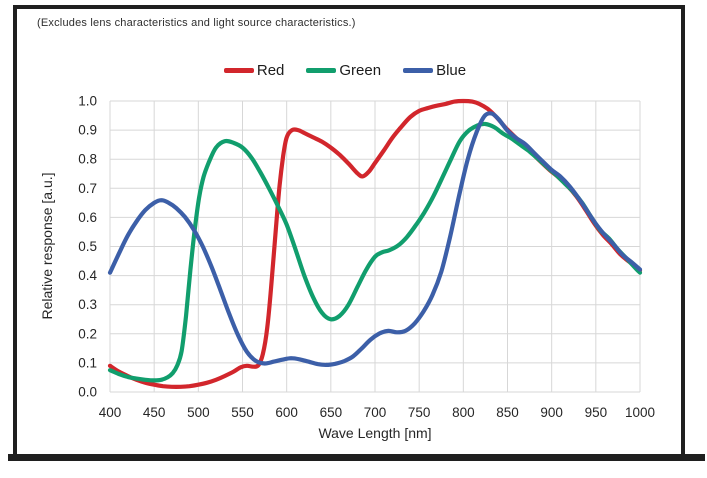 Image resolution: width=707 pixels, height=478 pixels. I want to click on green-line-swatch, so click(321, 70).